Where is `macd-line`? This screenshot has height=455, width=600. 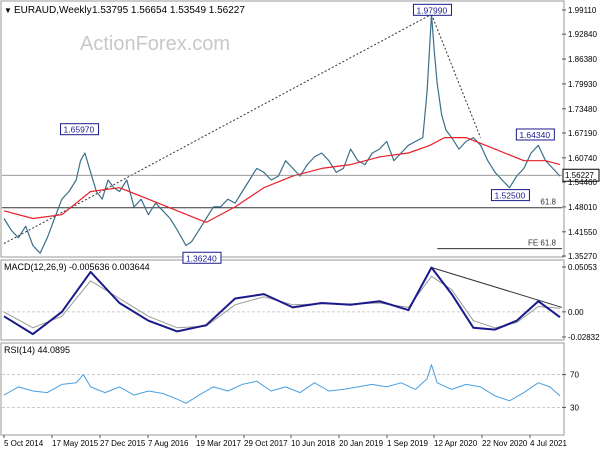
macd-line is located at coordinates (282, 301).